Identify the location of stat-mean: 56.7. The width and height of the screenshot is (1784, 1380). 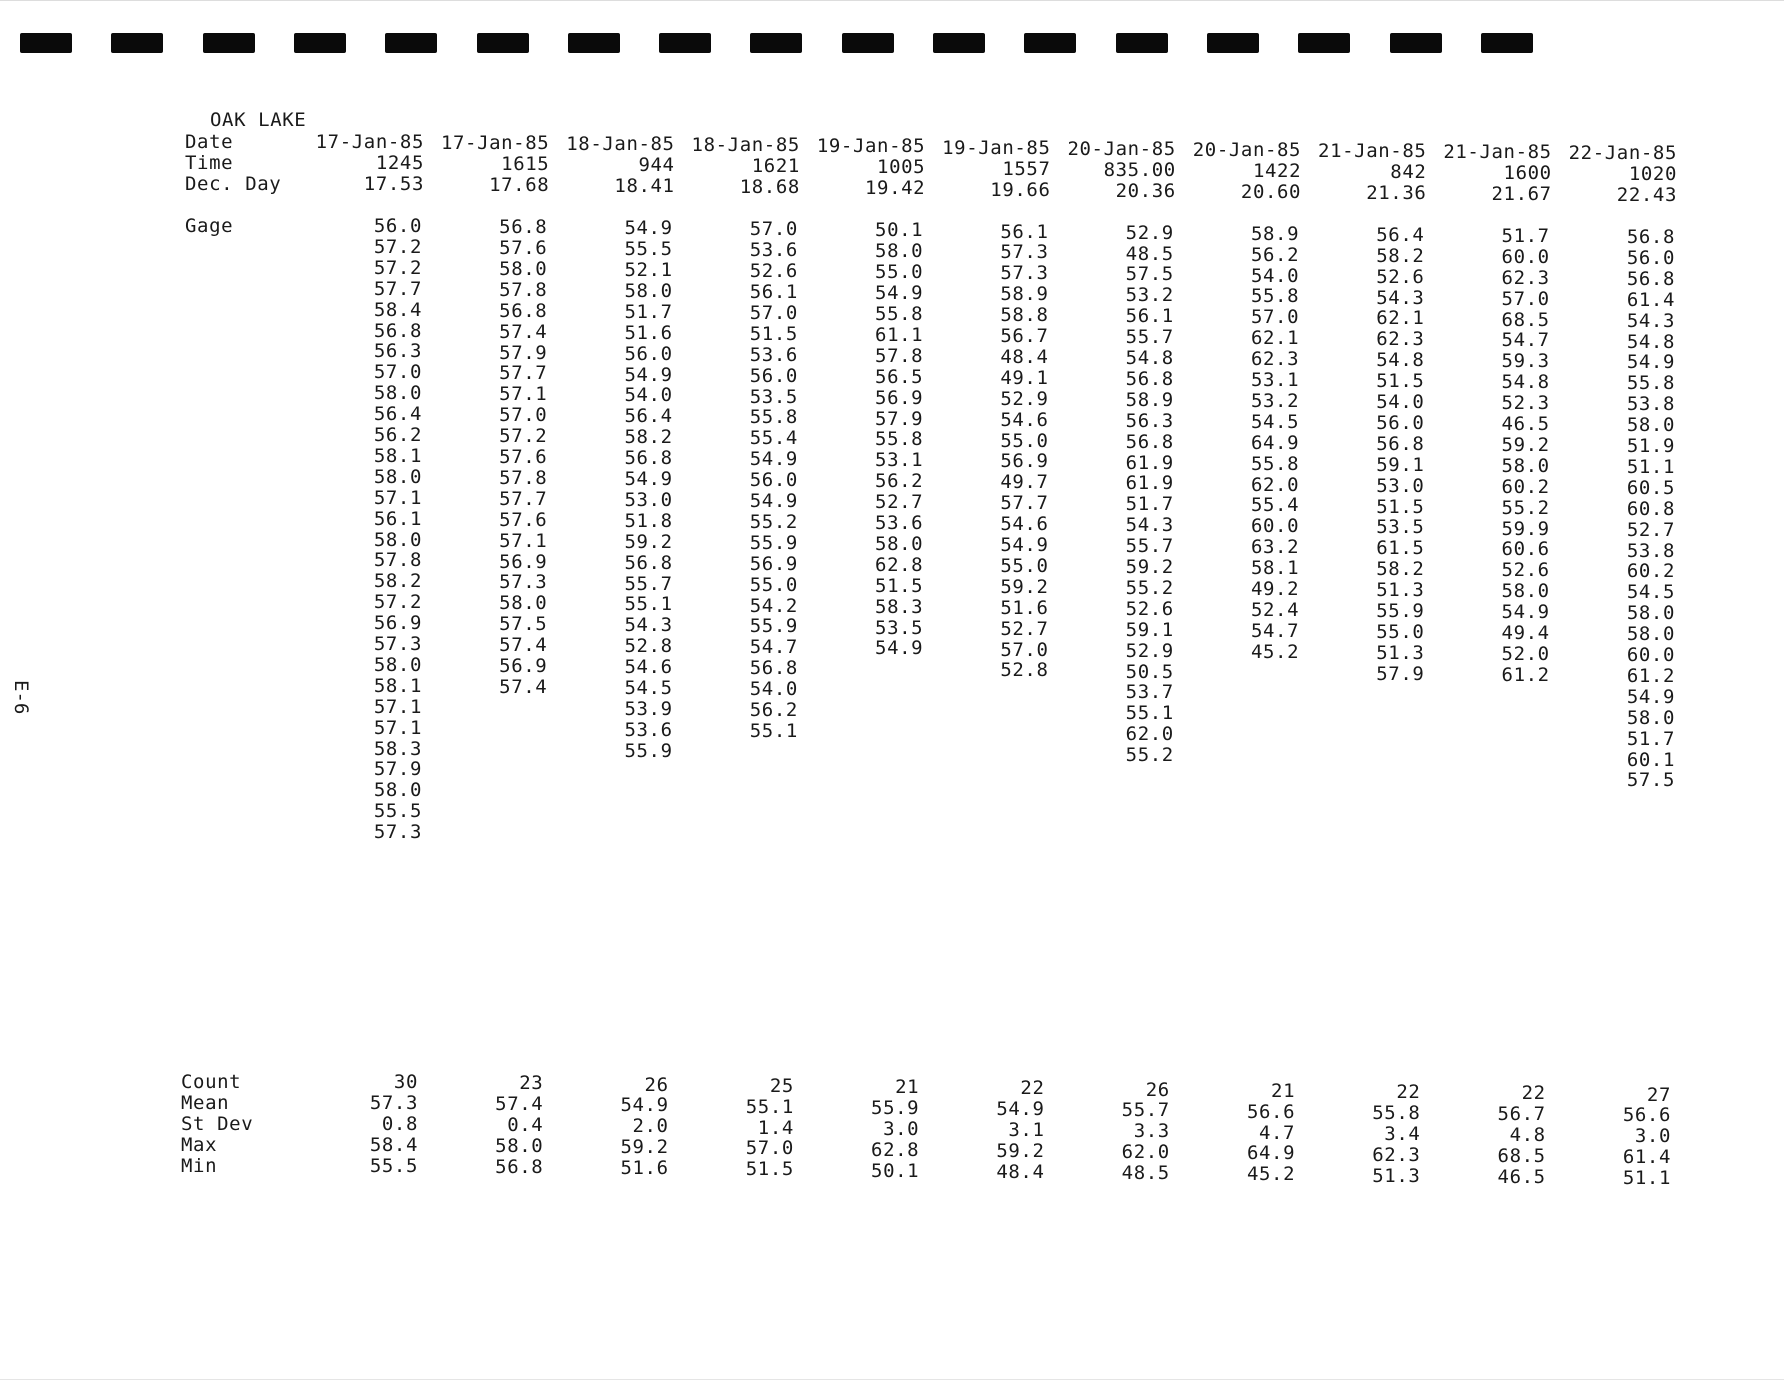
(1521, 1114).